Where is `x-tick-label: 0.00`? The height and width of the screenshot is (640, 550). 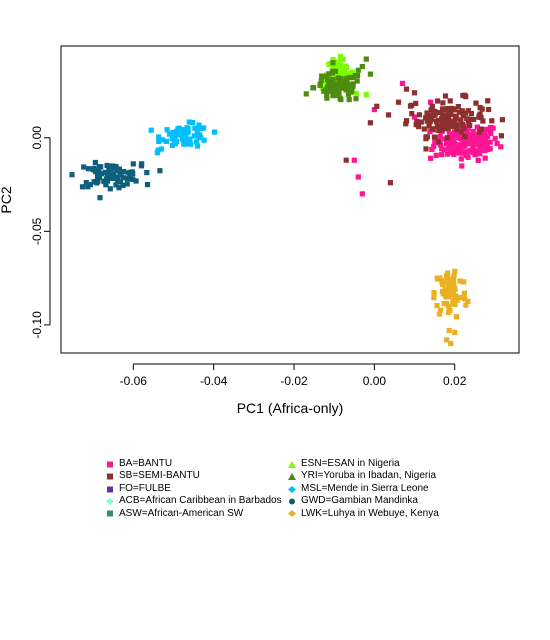 x-tick-label: 0.00 is located at coordinates (375, 381).